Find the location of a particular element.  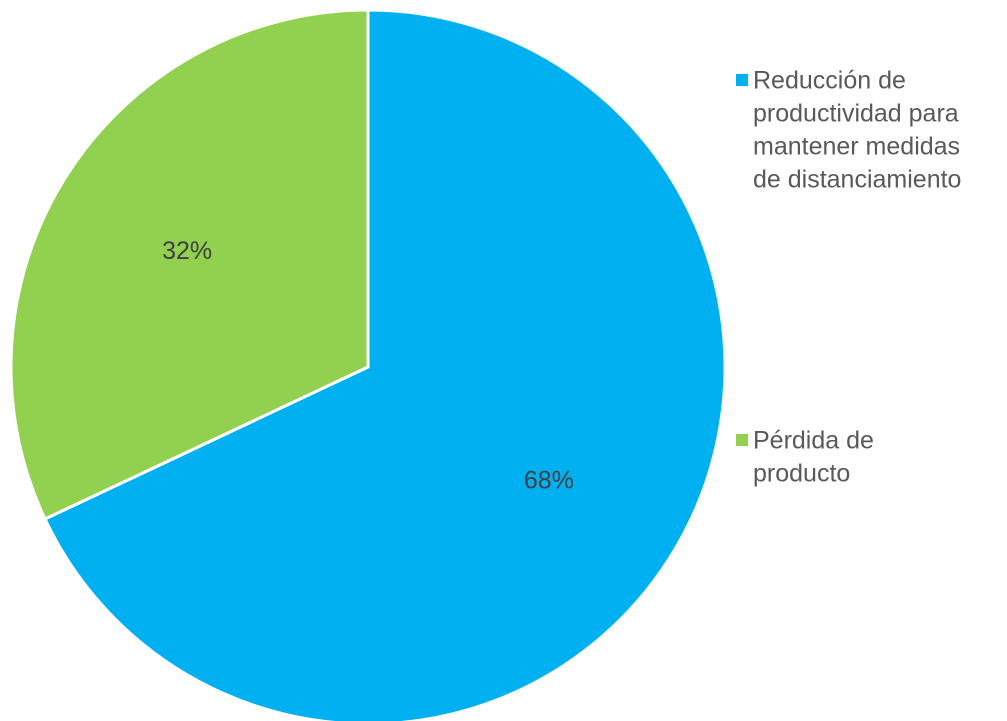

slice-data-label-2: 32% is located at coordinates (187, 251).